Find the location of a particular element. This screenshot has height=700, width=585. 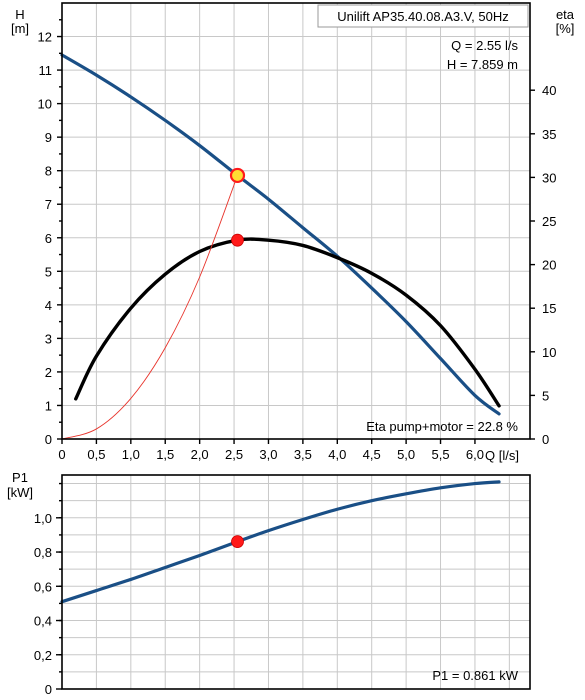

y2-tick-label: 30 is located at coordinates (549, 177).